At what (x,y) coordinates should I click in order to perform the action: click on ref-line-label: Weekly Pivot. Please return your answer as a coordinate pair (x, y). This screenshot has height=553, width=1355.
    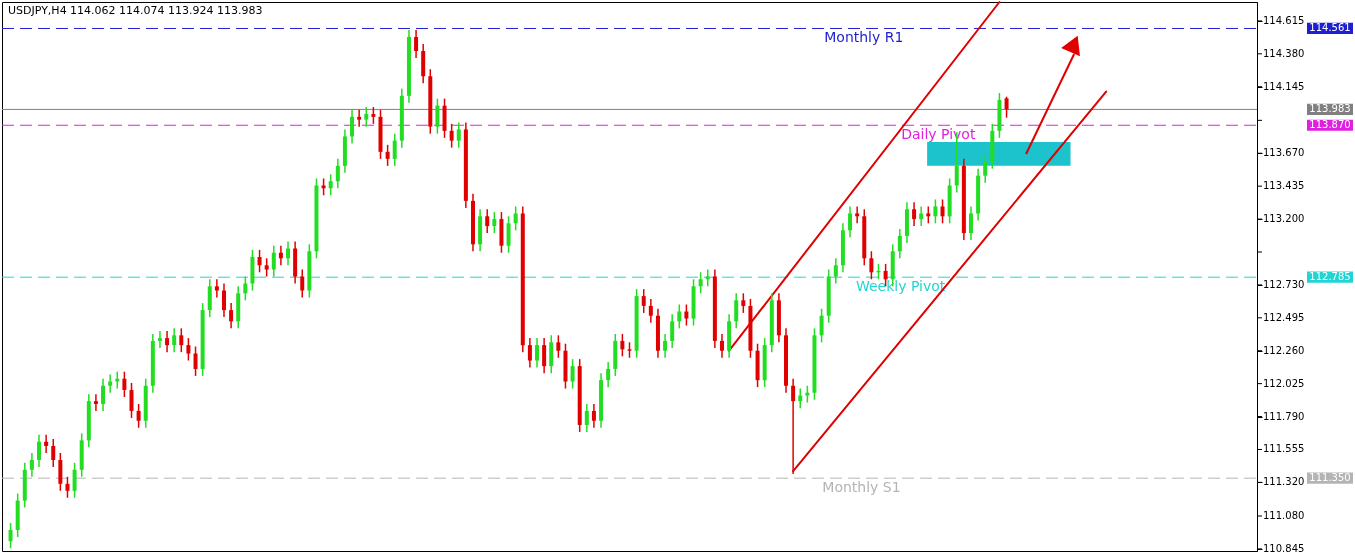
    Looking at the image, I should click on (900, 286).